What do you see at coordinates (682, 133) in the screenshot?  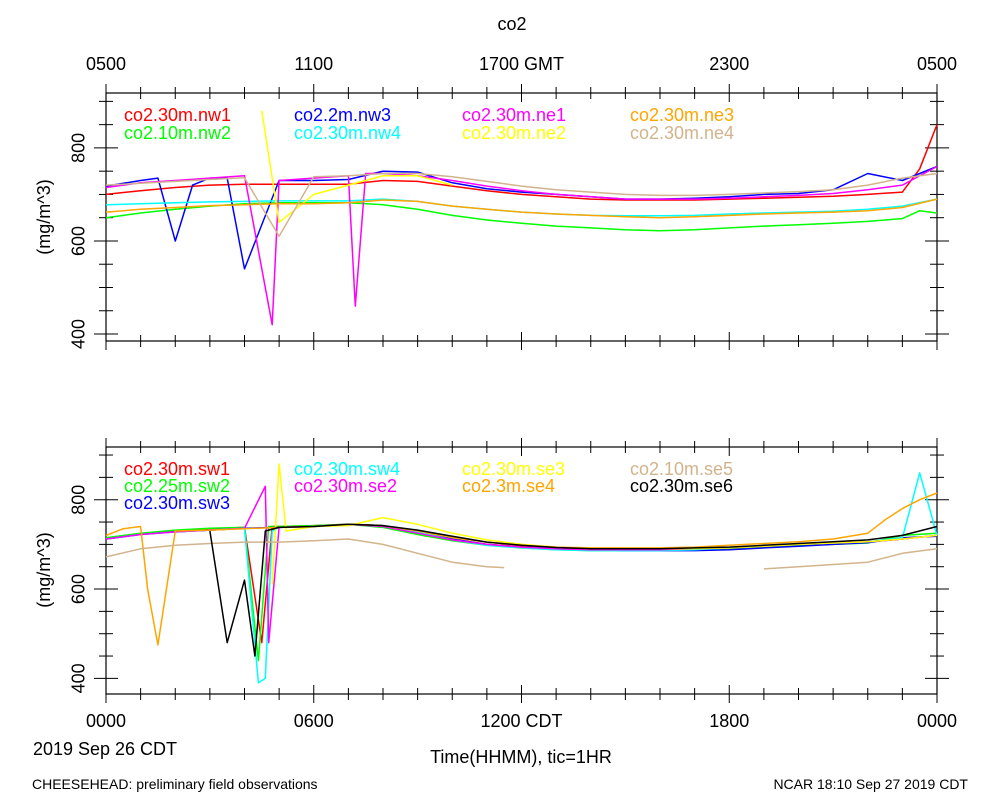 I see `legend-entry: co2.30m.ne4` at bounding box center [682, 133].